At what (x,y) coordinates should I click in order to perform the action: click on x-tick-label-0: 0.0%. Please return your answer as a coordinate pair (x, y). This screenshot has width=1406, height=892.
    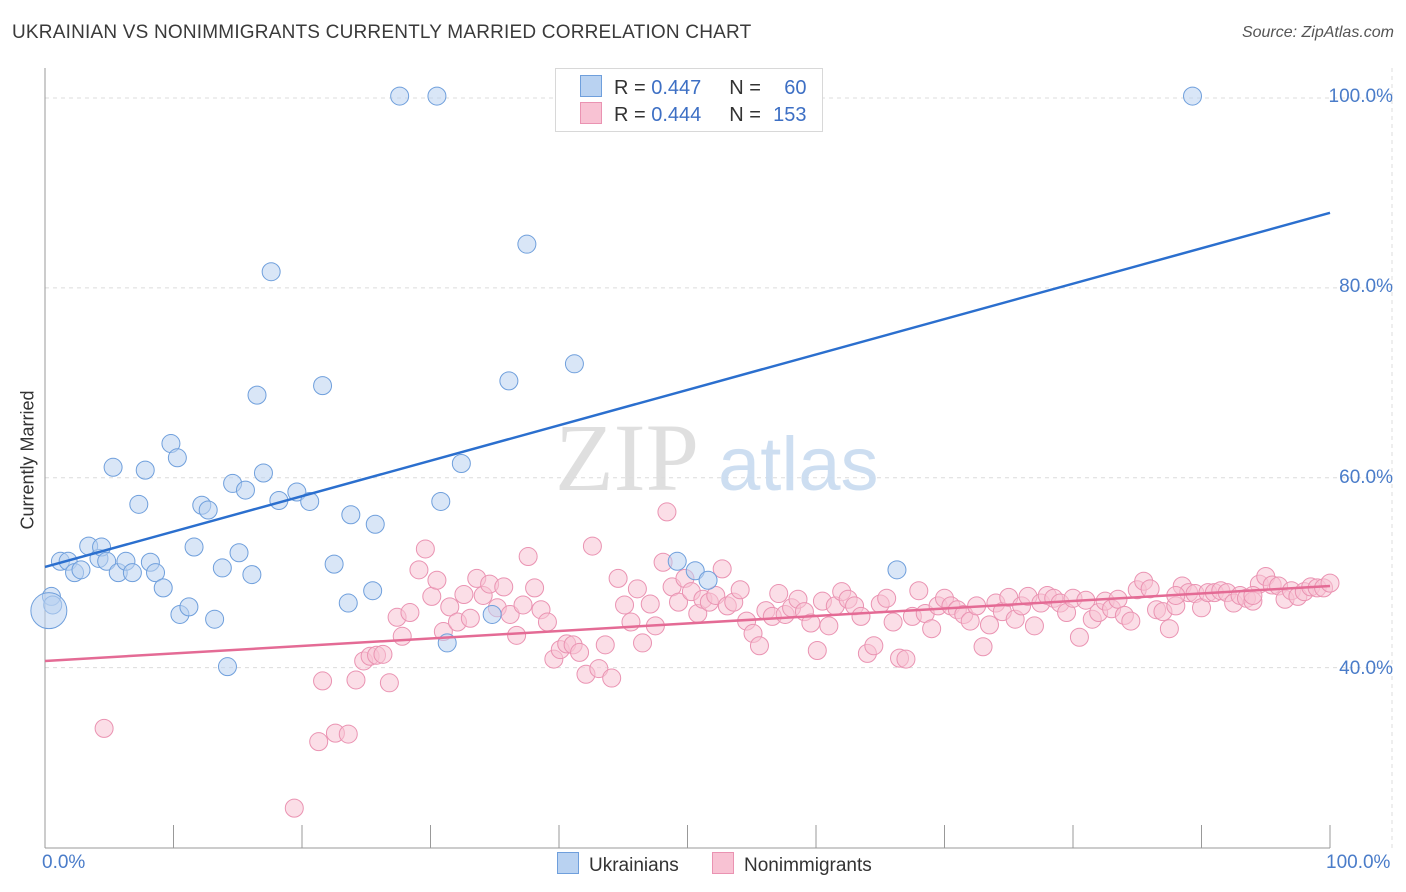
    Looking at the image, I should click on (64, 862).